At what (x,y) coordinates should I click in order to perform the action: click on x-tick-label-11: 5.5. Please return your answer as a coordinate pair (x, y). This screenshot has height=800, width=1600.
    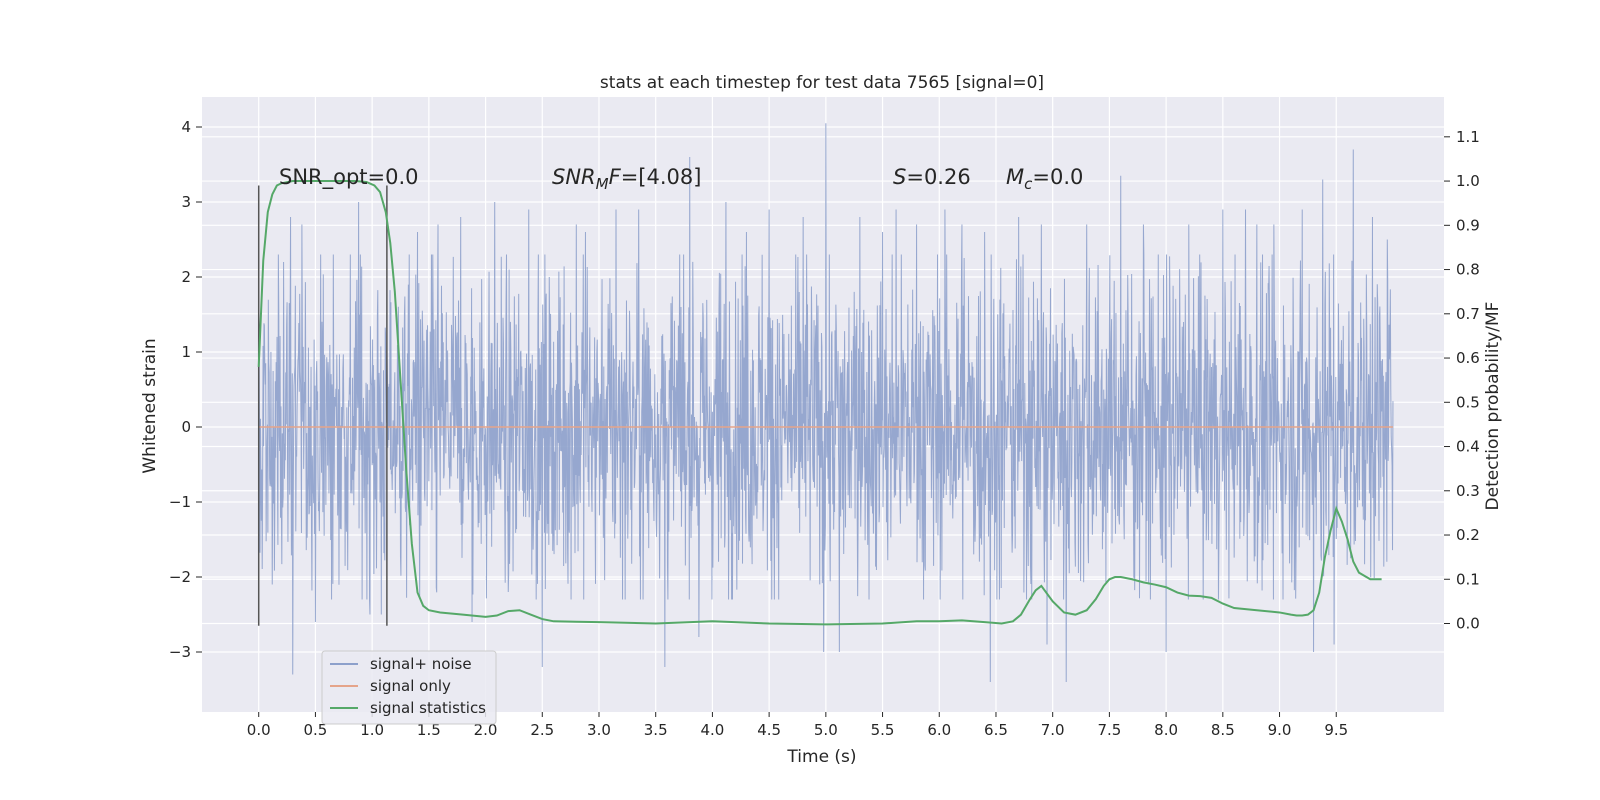
    Looking at the image, I should click on (883, 730).